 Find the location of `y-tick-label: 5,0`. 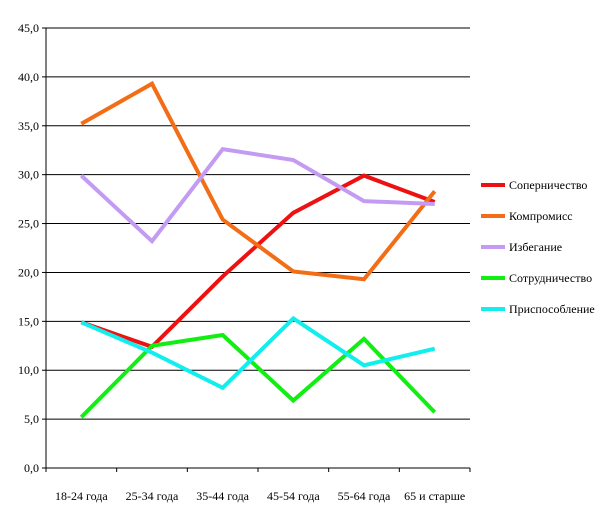

y-tick-label: 5,0 is located at coordinates (31, 419).